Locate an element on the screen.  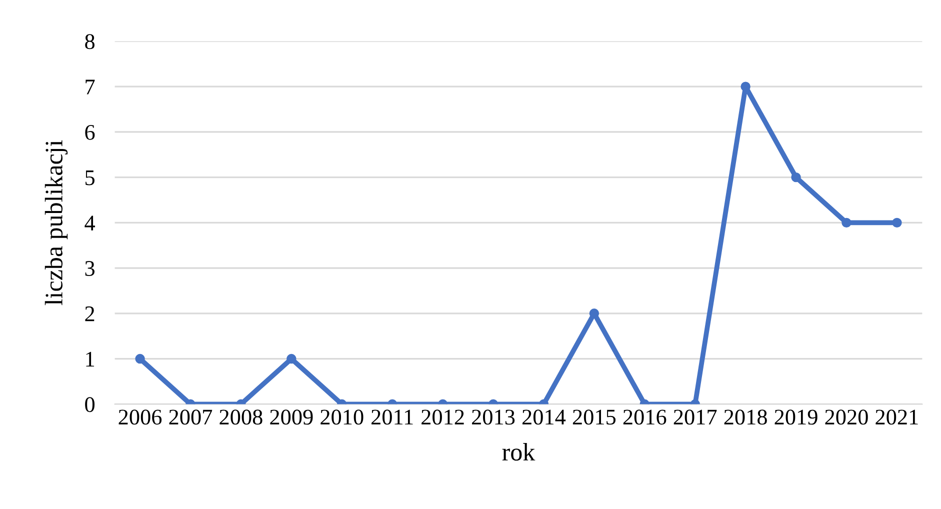
x-tick-label: 2021 is located at coordinates (897, 417).